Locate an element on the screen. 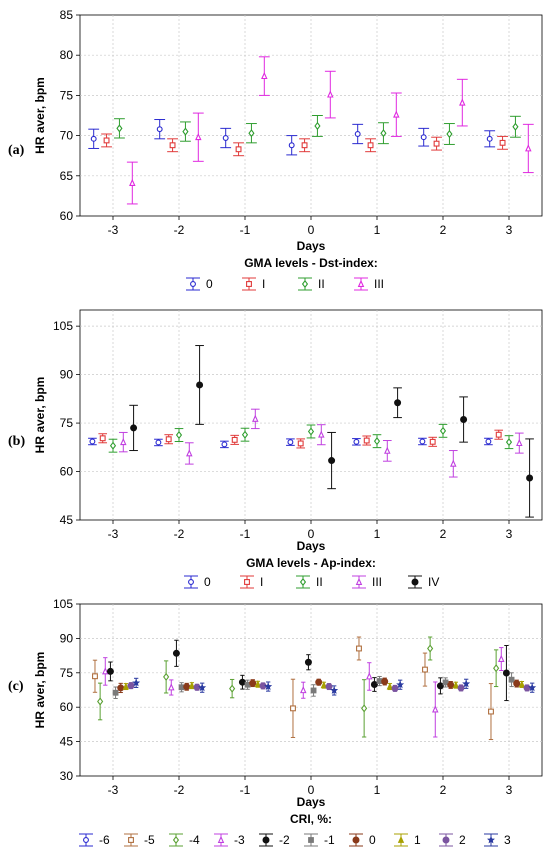  series-IV is located at coordinates (331, 431).